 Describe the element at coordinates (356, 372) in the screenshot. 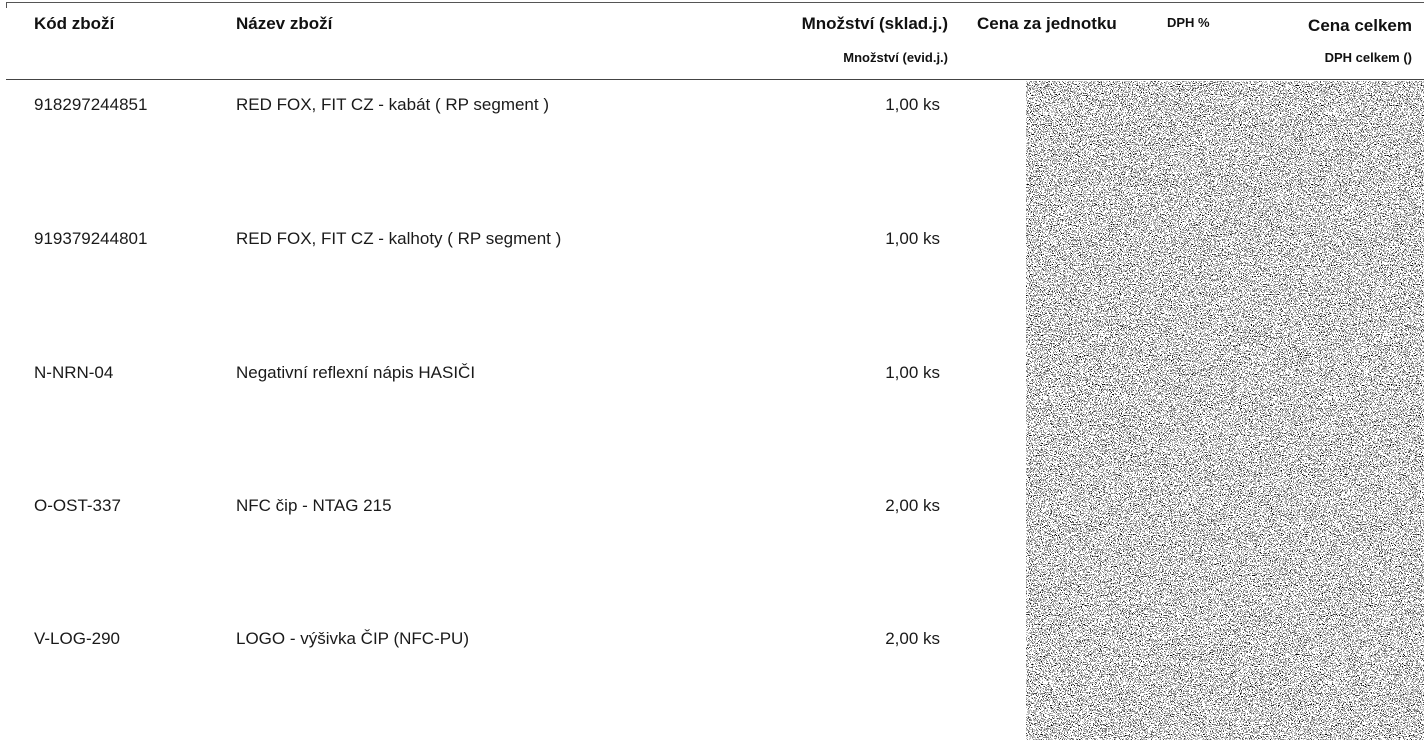

I see `row-name: Negativní reflexní nápis HASIČI` at that location.